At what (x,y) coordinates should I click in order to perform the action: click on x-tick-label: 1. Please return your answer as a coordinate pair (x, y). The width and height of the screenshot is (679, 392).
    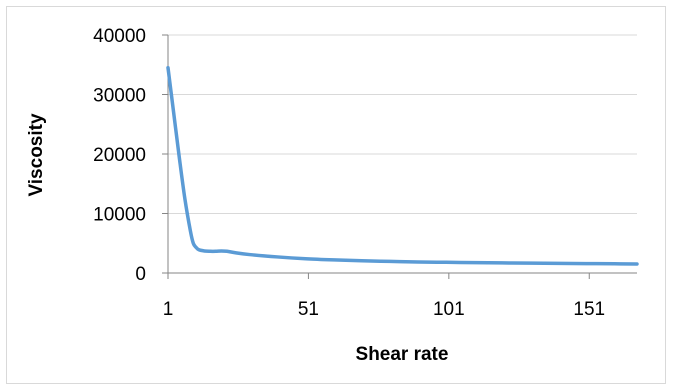
    Looking at the image, I should click on (168, 309).